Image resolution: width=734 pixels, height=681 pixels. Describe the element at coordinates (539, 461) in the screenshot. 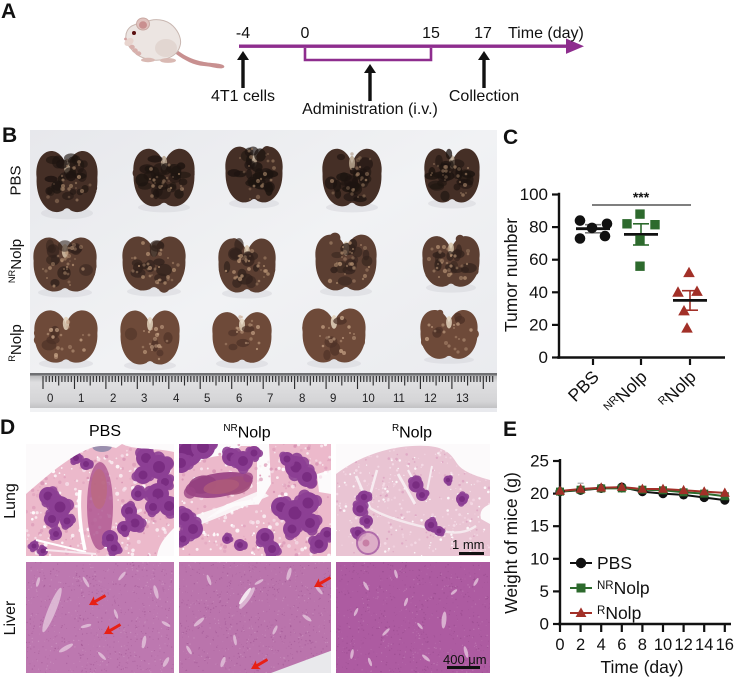

I see `svg-text: 25` at that location.